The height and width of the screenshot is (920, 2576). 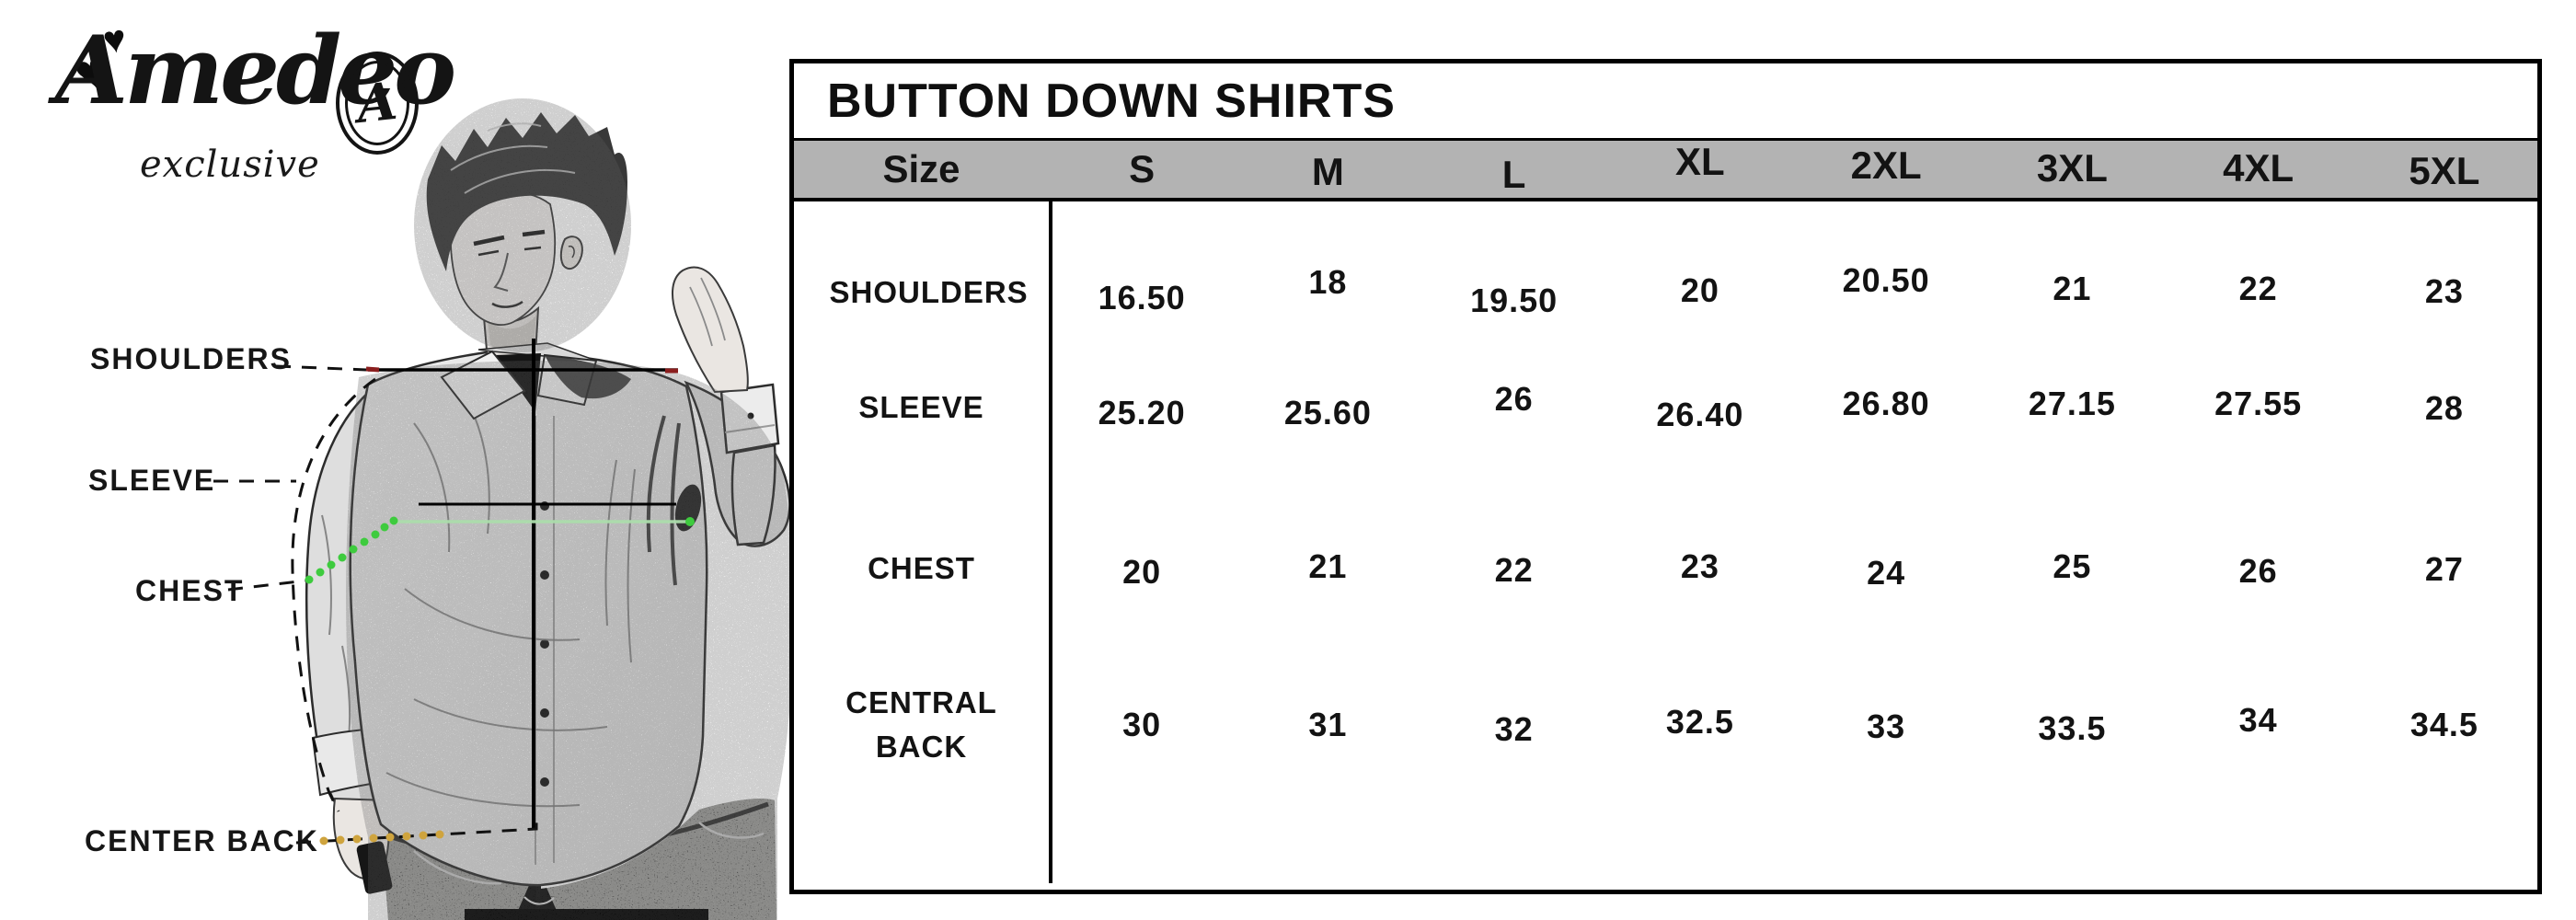 I want to click on measurement-value: 26.40, so click(x=1700, y=414).